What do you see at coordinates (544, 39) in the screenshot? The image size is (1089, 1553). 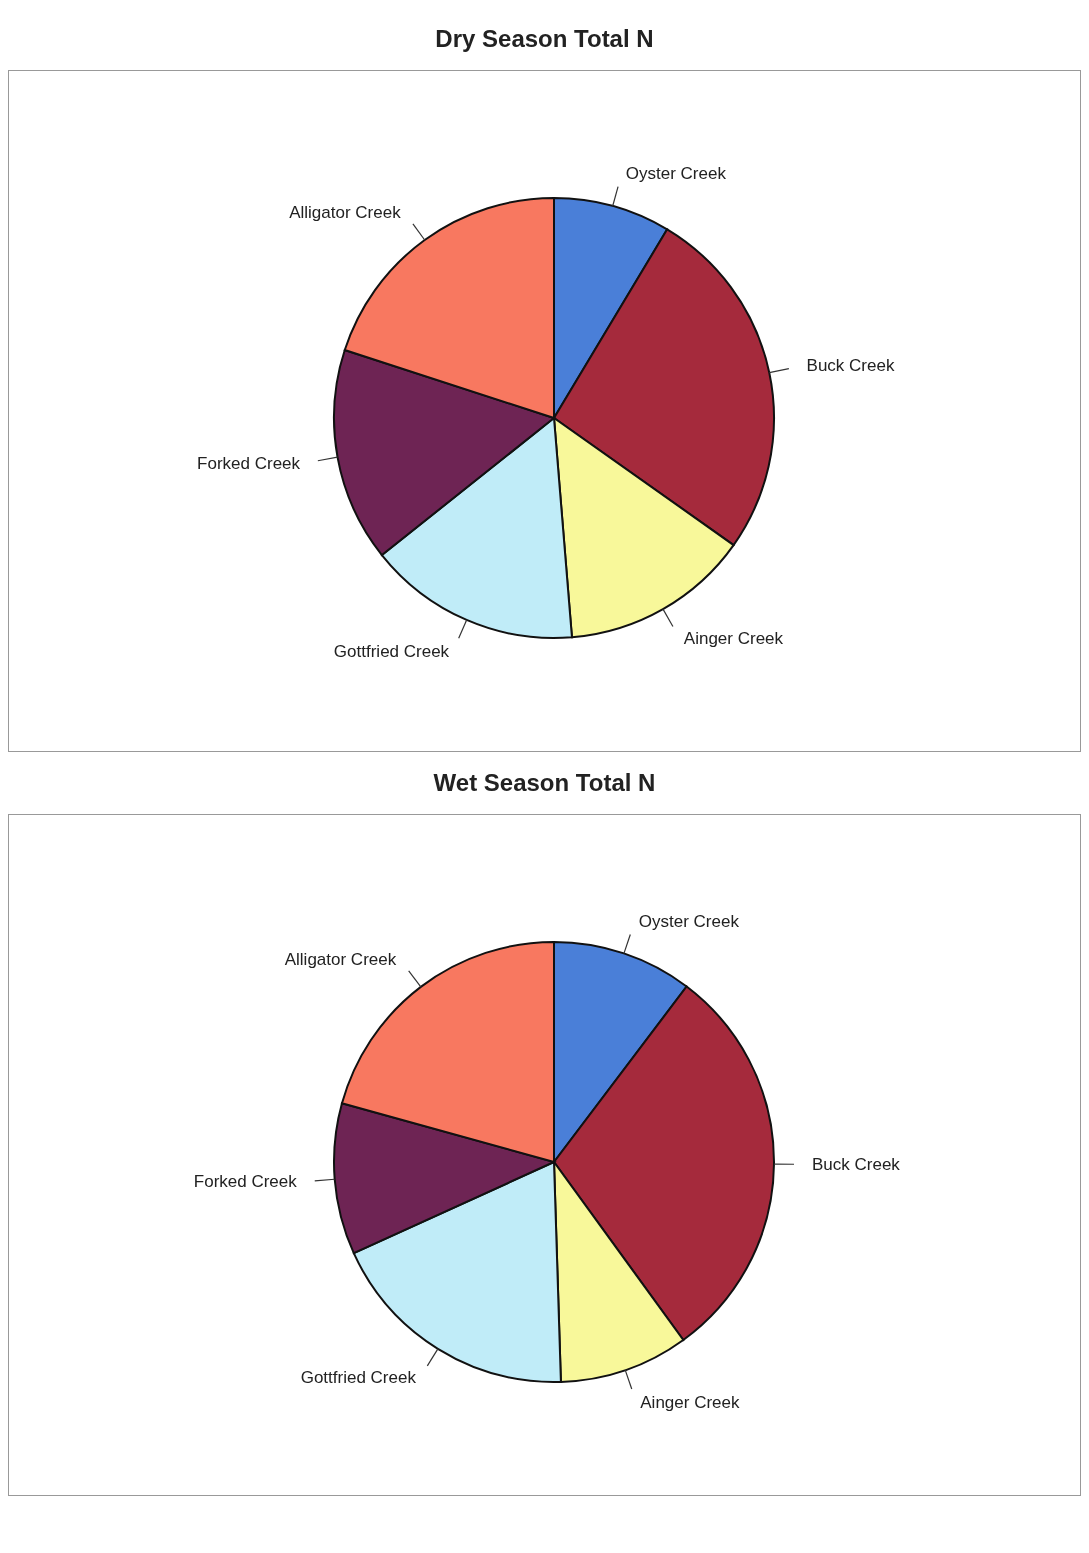 I see `chart-title: Dry Season Total N` at bounding box center [544, 39].